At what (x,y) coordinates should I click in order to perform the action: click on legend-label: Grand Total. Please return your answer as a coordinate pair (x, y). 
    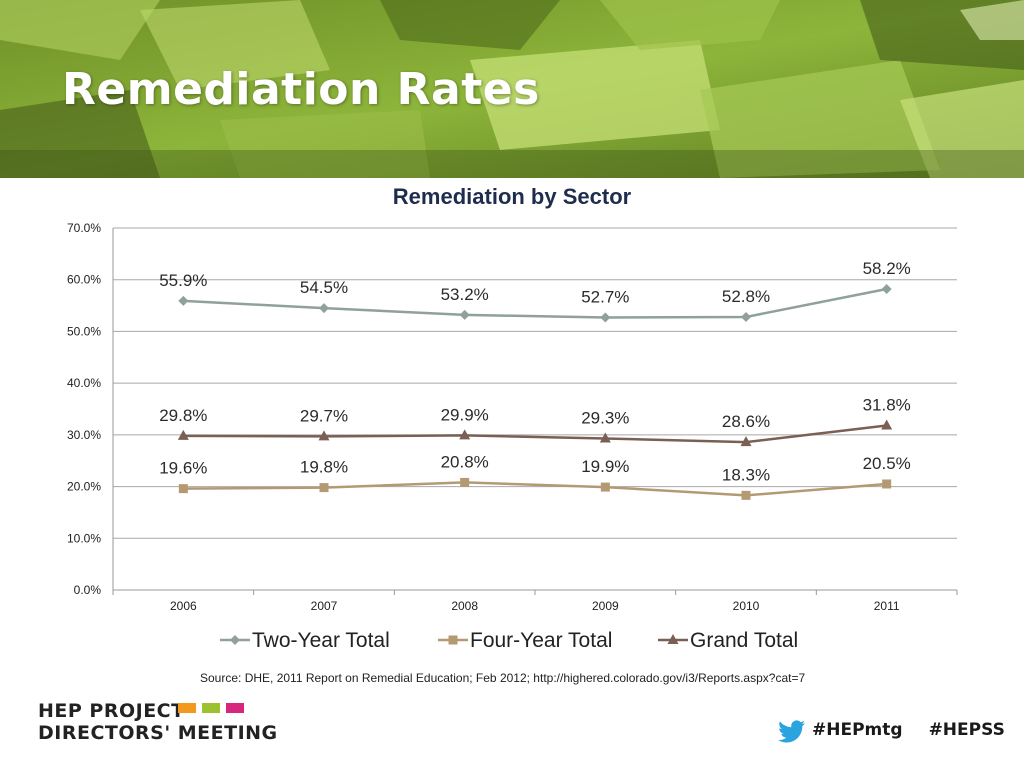
    Looking at the image, I should click on (744, 640).